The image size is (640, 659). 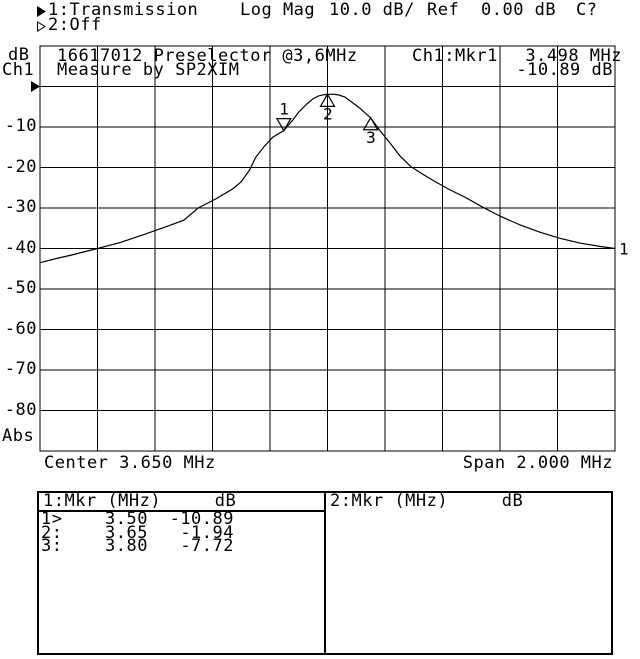 I want to click on trace1-ref-value: 0.00 dB, so click(x=519, y=10).